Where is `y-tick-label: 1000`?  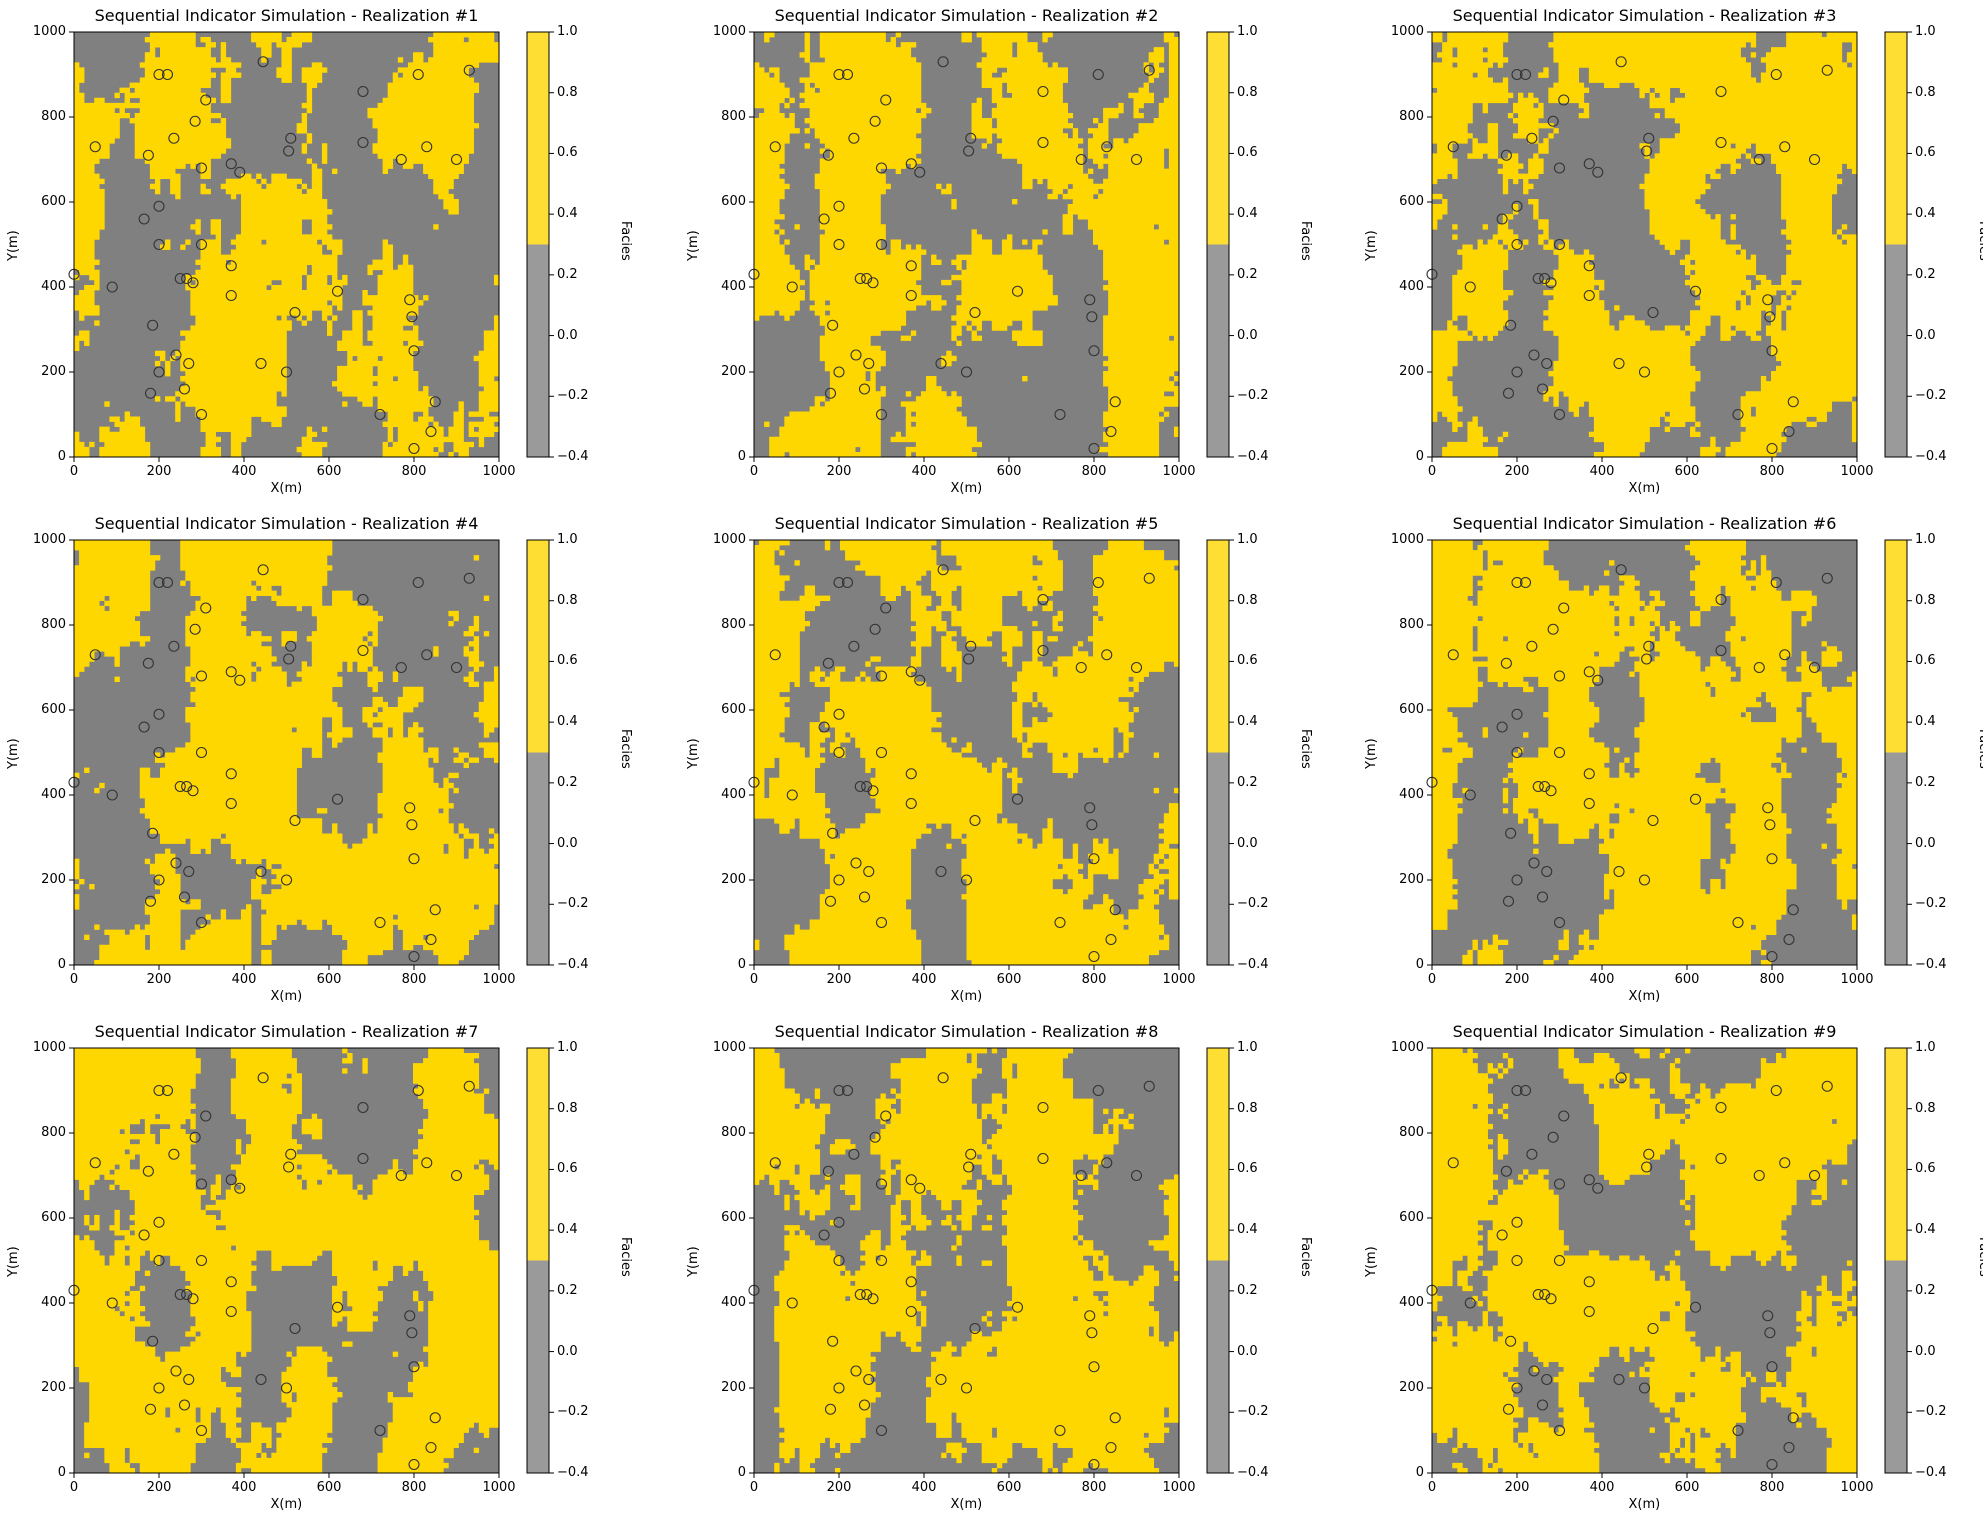
y-tick-label: 1000 is located at coordinates (1407, 539).